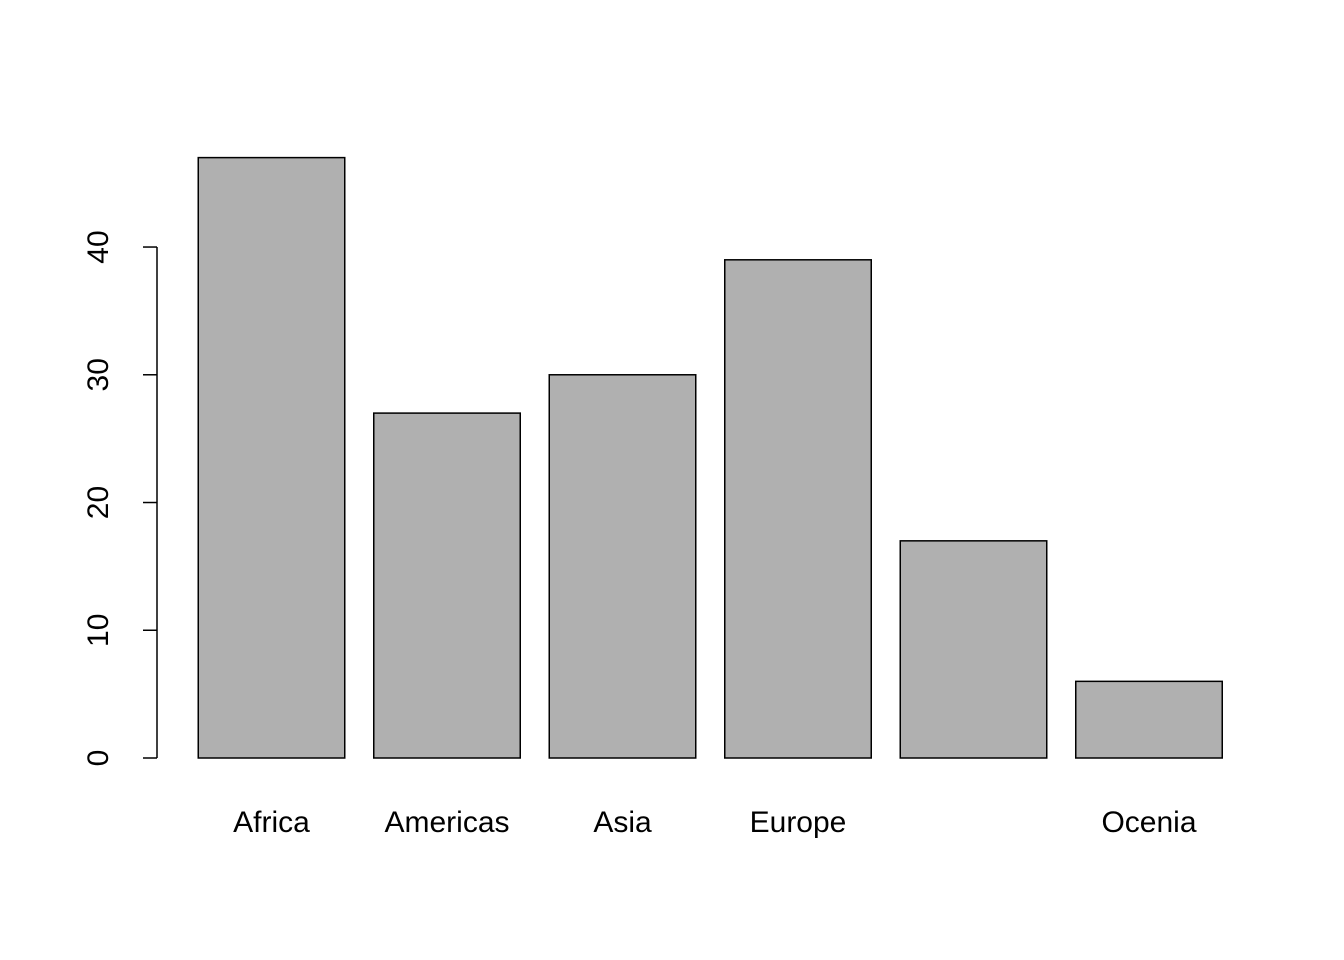  I want to click on x-tick-label: Asia, so click(622, 822).